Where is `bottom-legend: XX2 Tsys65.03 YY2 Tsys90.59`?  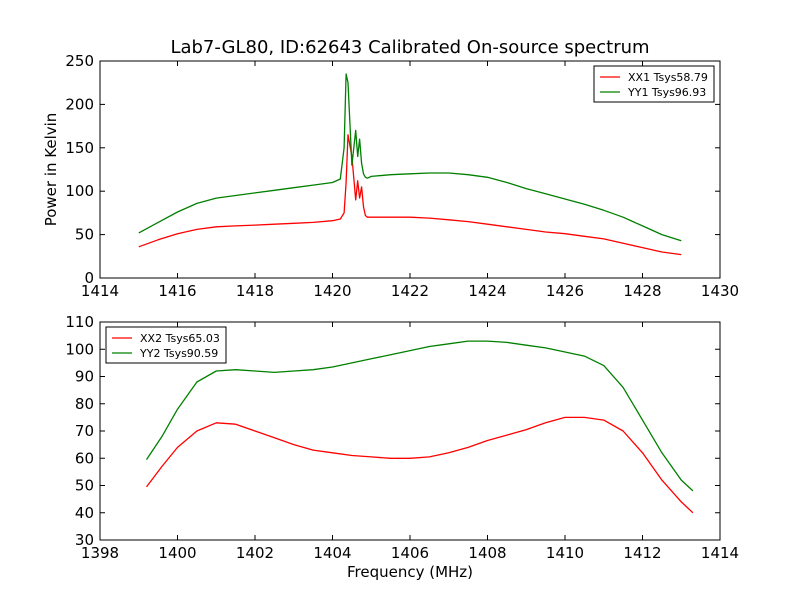 bottom-legend: XX2 Tsys65.03 YY2 Tsys90.59 is located at coordinates (166, 345).